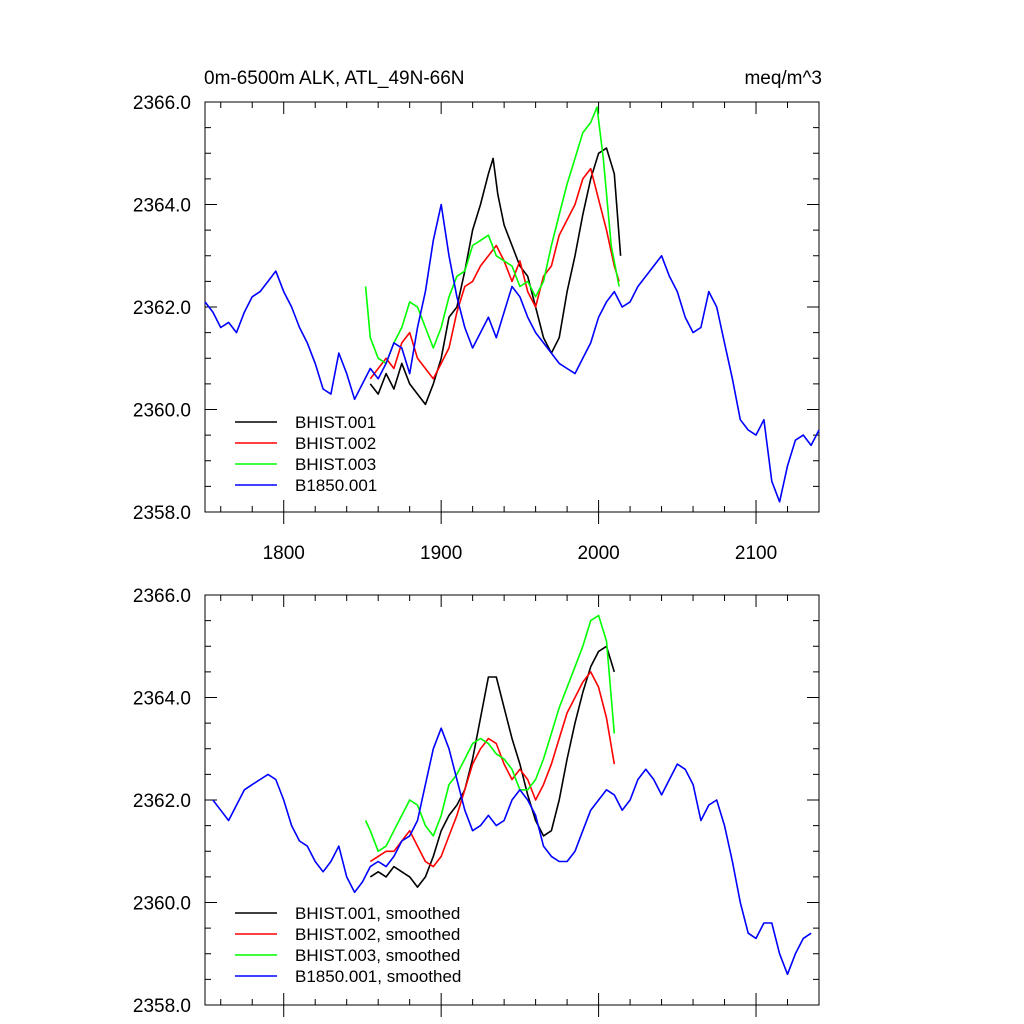 The image size is (1024, 1024). I want to click on panel-title-left: 0m-6500m ALK, ATL_49N-66N, so click(334, 78).